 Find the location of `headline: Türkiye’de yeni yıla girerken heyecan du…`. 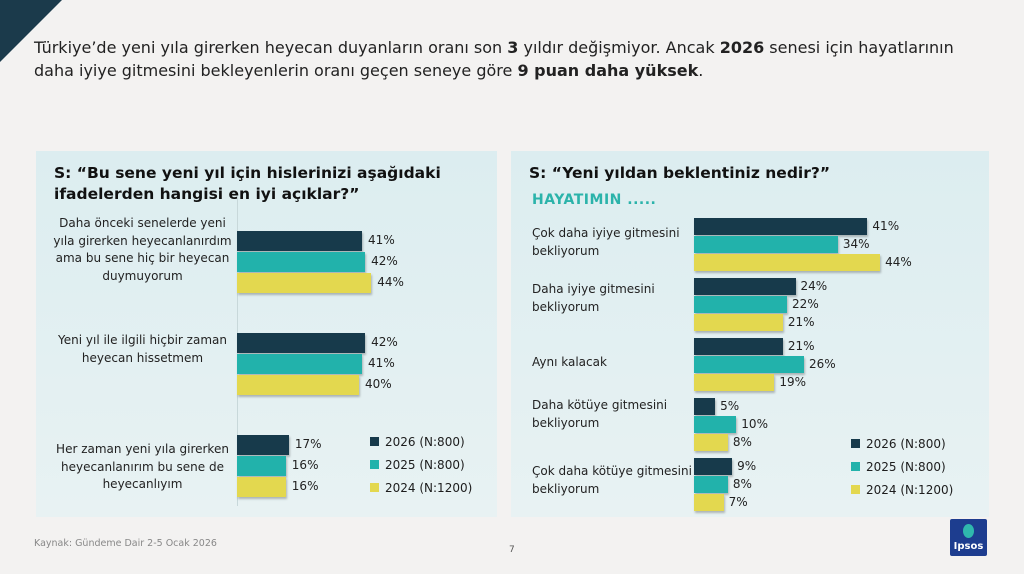

headline: Türkiye’de yeni yıla girerken heyecan du… is located at coordinates (514, 59).